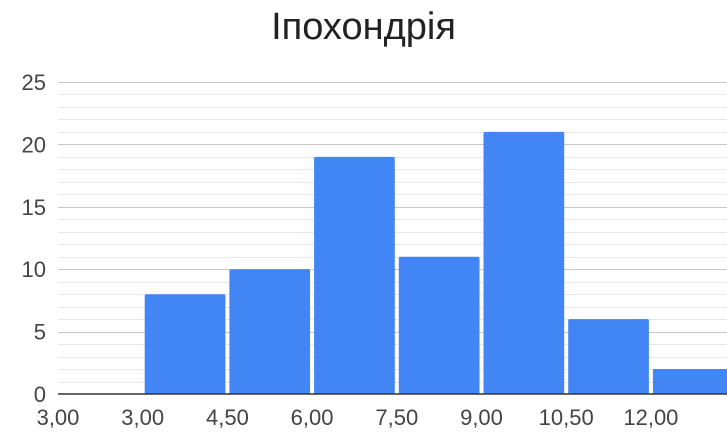  What do you see at coordinates (34, 207) in the screenshot?
I see `y-tick-label: 15` at bounding box center [34, 207].